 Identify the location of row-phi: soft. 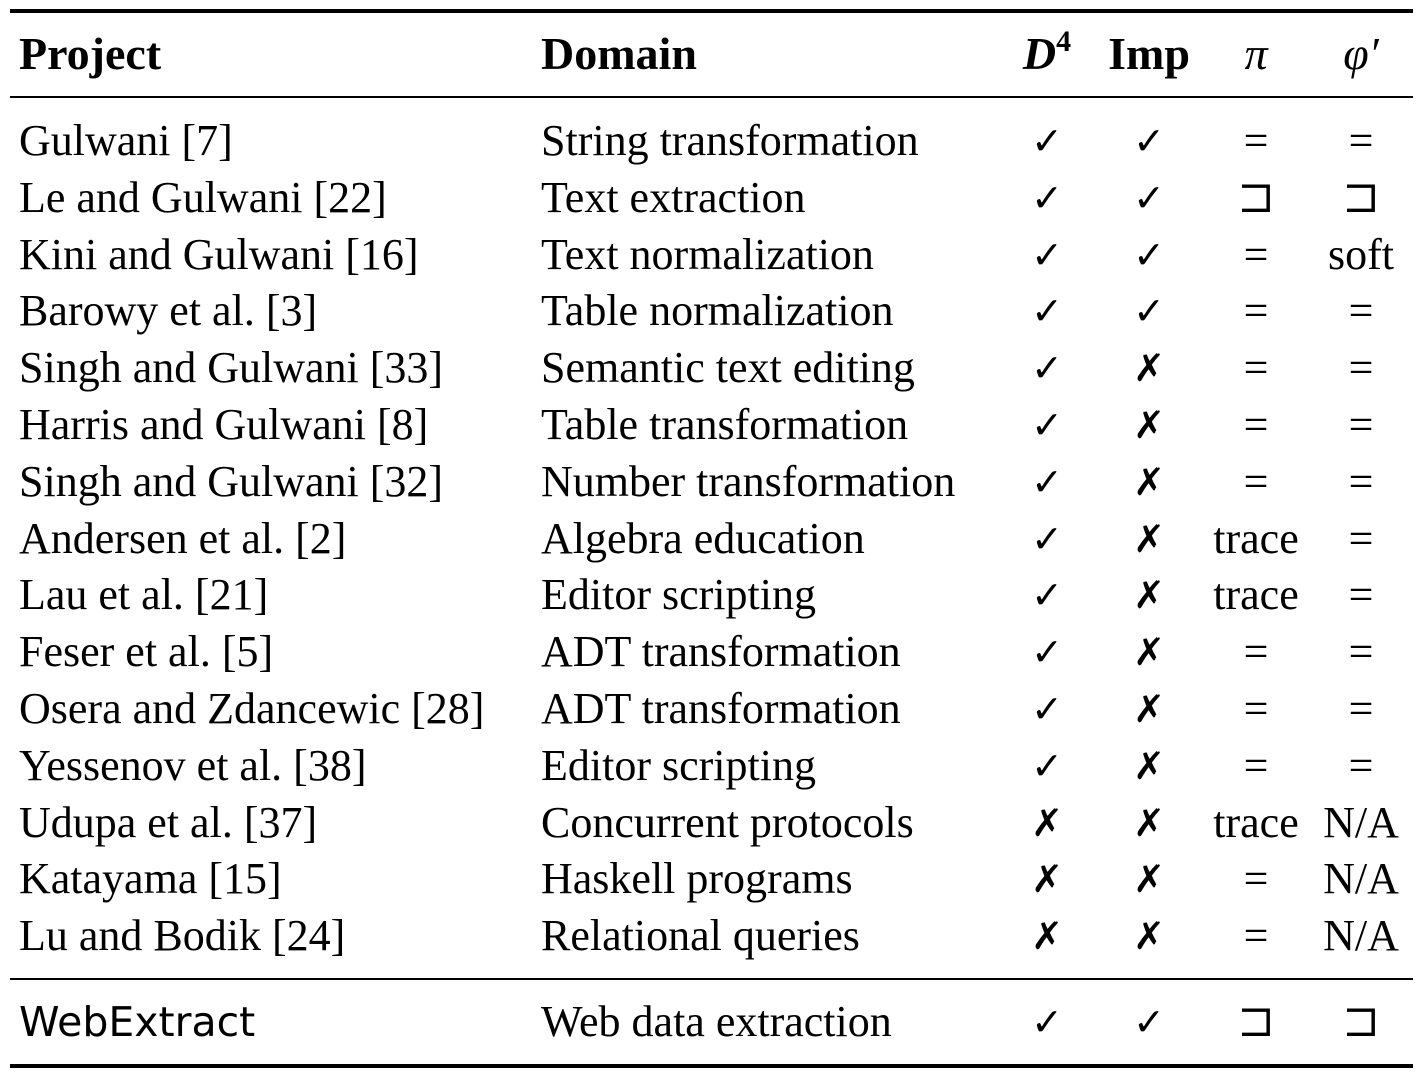
(1361, 254).